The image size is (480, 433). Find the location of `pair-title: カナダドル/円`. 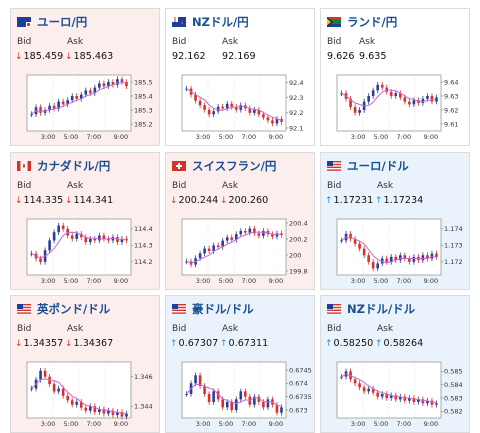

pair-title: カナダドル/円 is located at coordinates (74, 166).